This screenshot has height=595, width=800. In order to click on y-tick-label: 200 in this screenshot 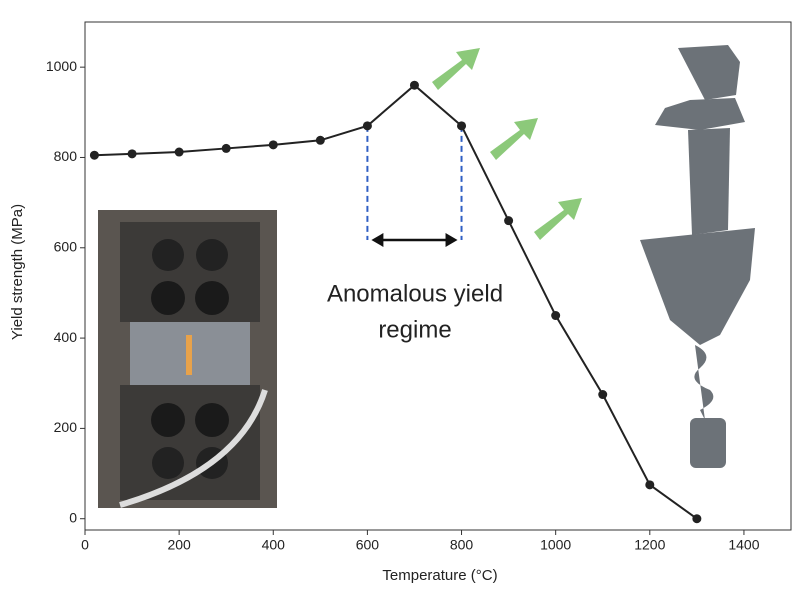, I will do `click(66, 427)`.